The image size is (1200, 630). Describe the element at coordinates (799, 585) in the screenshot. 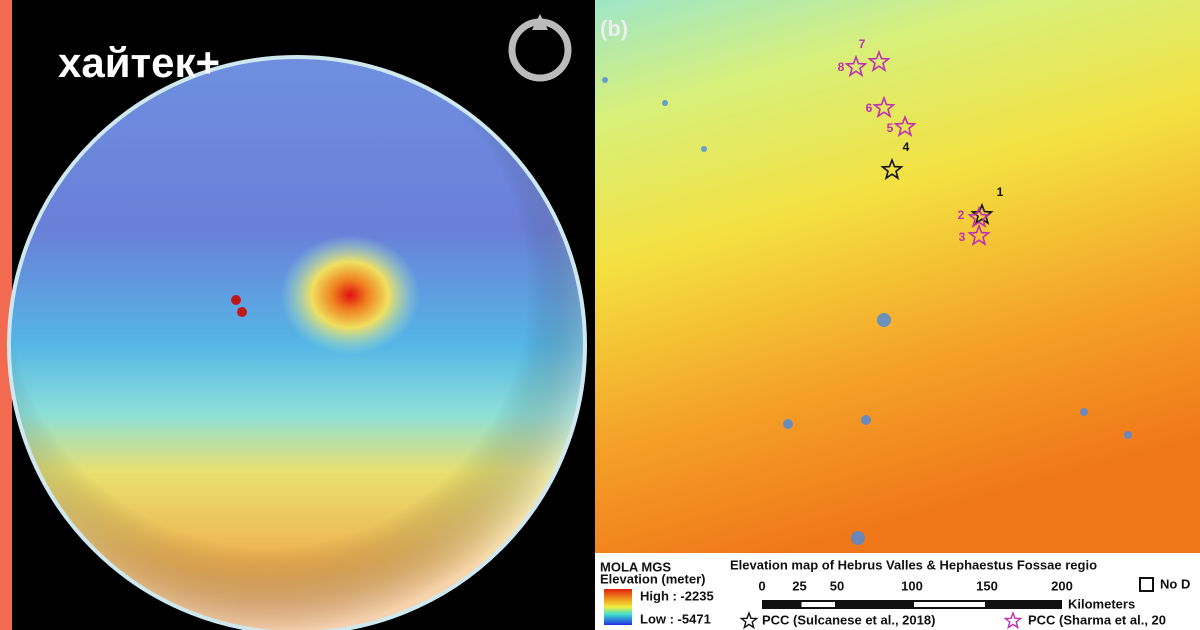

I see `scale-tick-label: 25` at that location.